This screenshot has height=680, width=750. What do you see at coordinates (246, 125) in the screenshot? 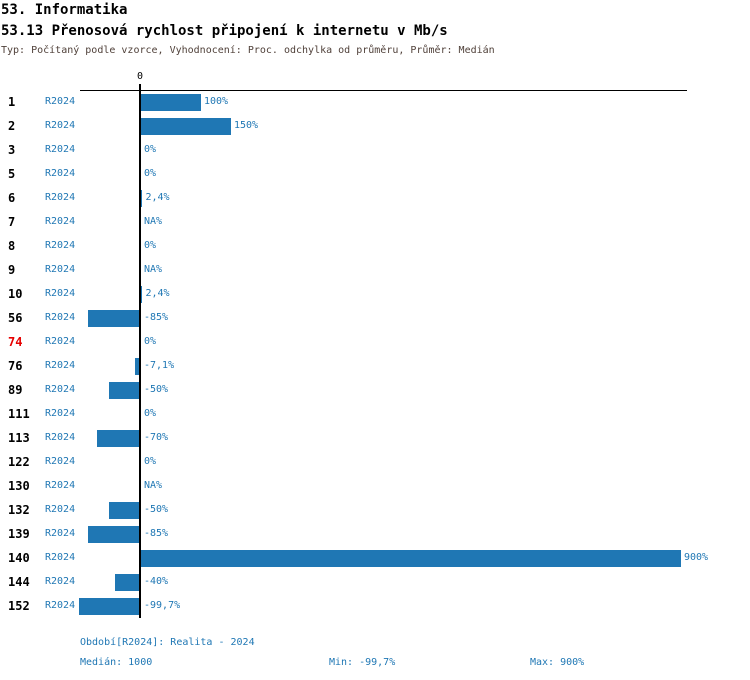
I see `bar-value-label: 150%` at bounding box center [246, 125].